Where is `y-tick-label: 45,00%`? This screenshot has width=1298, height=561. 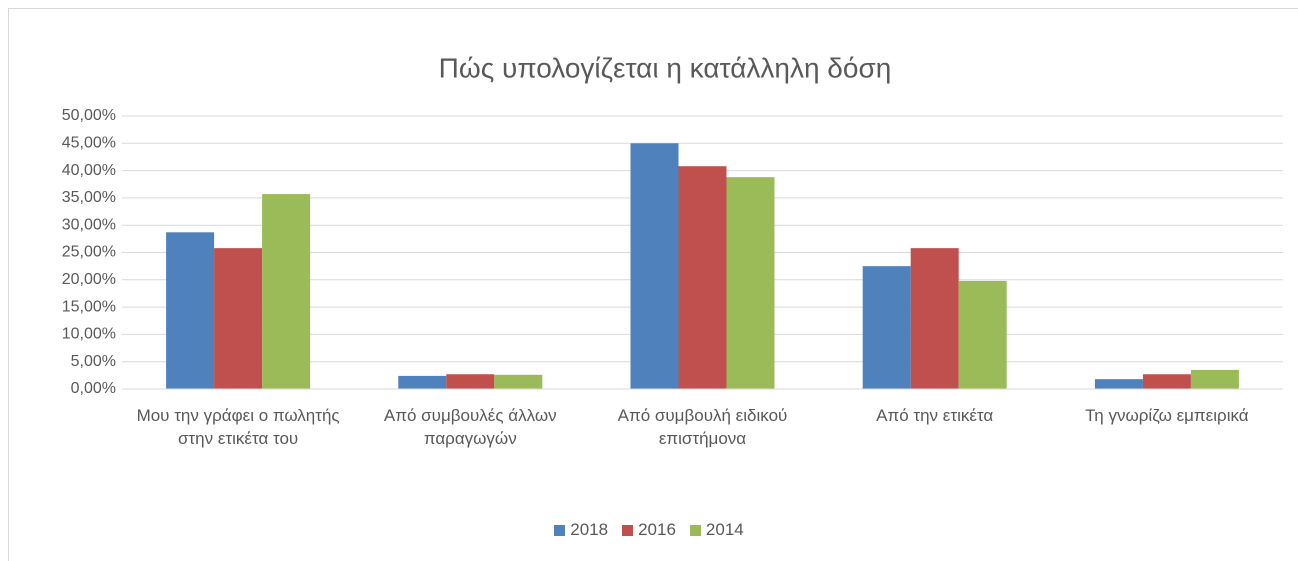
y-tick-label: 45,00% is located at coordinates (89, 143).